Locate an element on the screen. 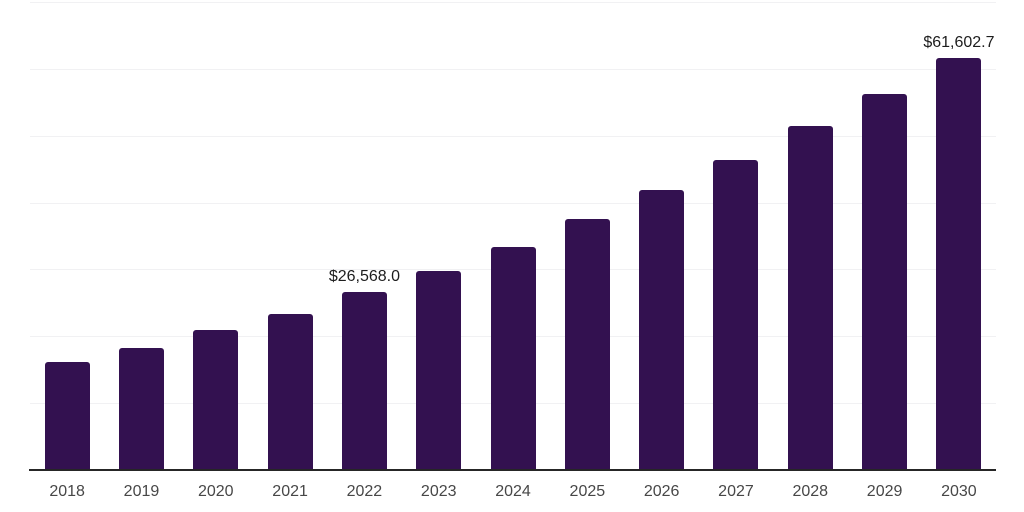 This screenshot has height=512, width=1024. x-tick-label: 2029 is located at coordinates (884, 491).